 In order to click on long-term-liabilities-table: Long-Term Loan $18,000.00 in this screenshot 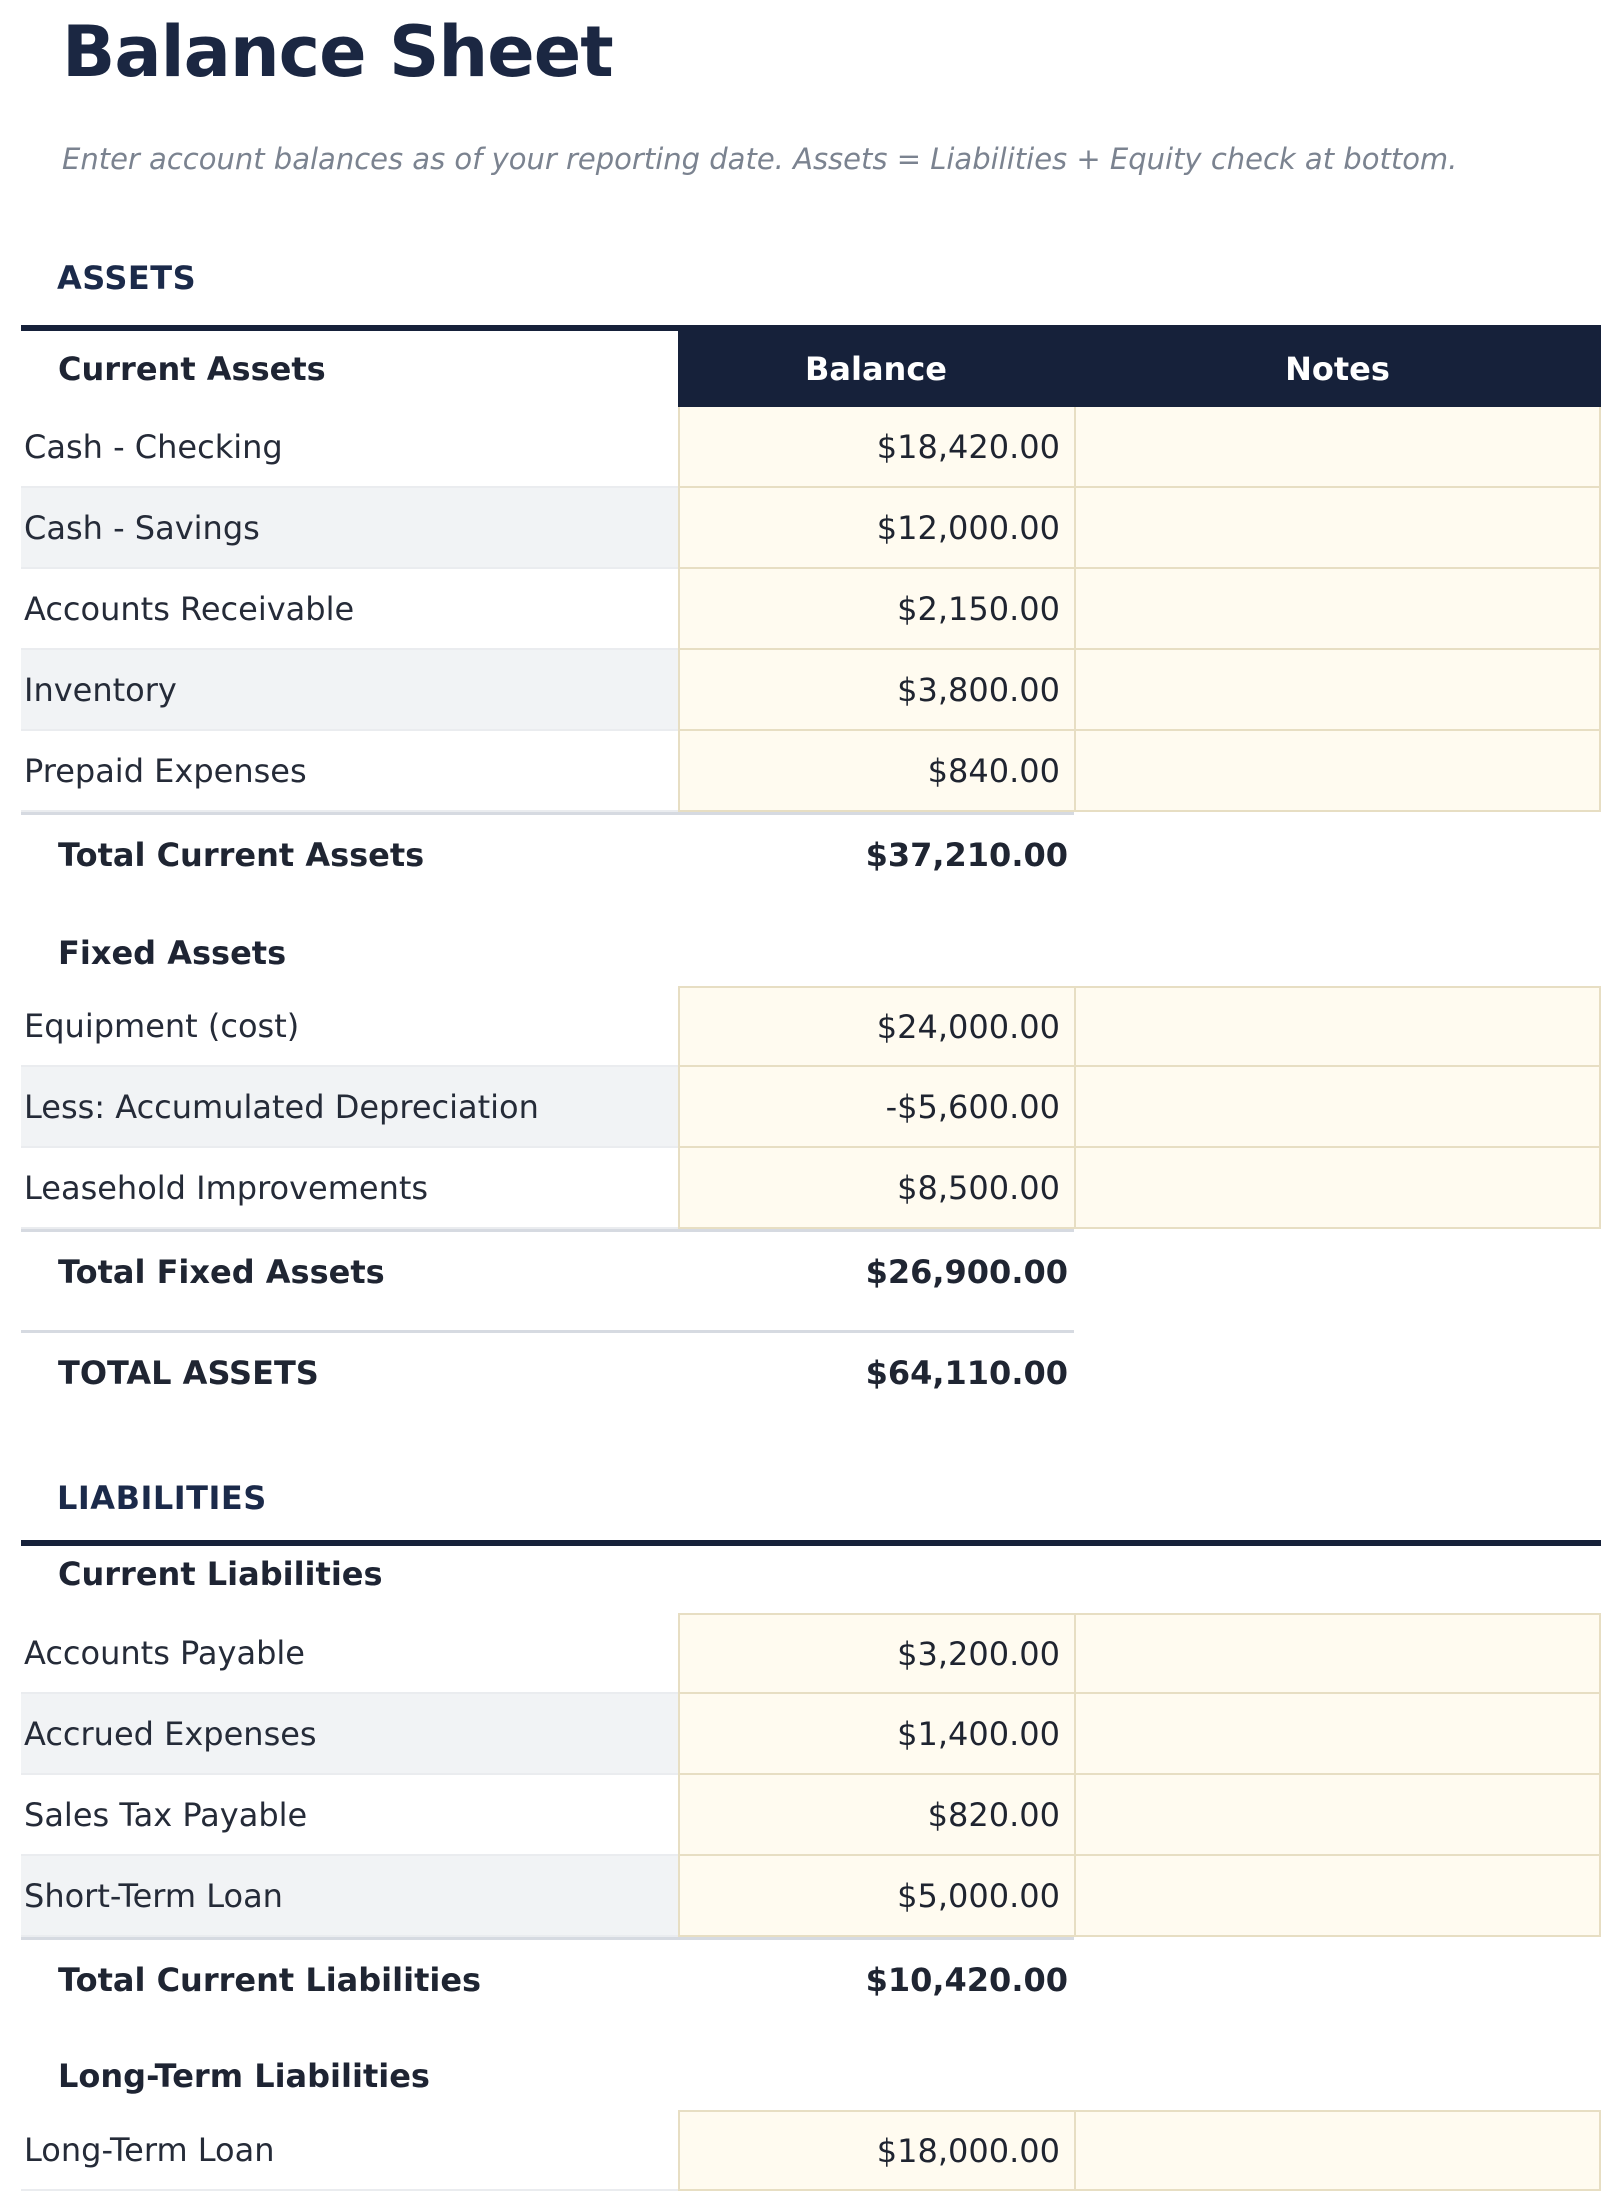, I will do `click(811, 2150)`.